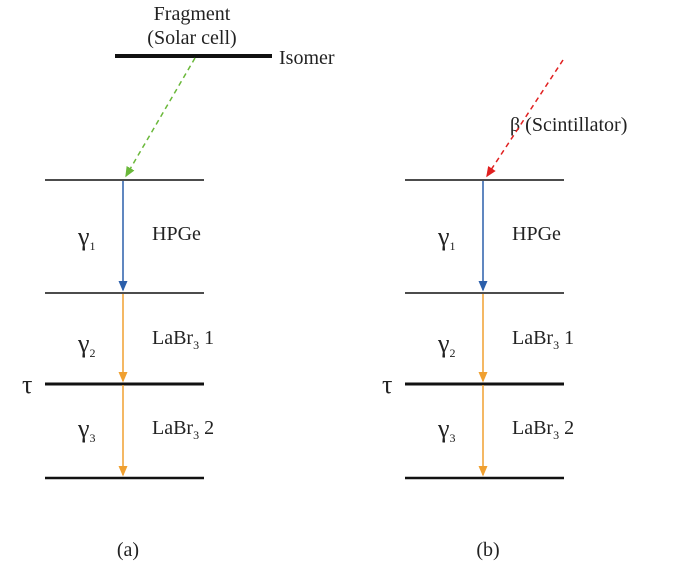  Describe the element at coordinates (128, 550) in the screenshot. I see `panel-label: (a)` at that location.